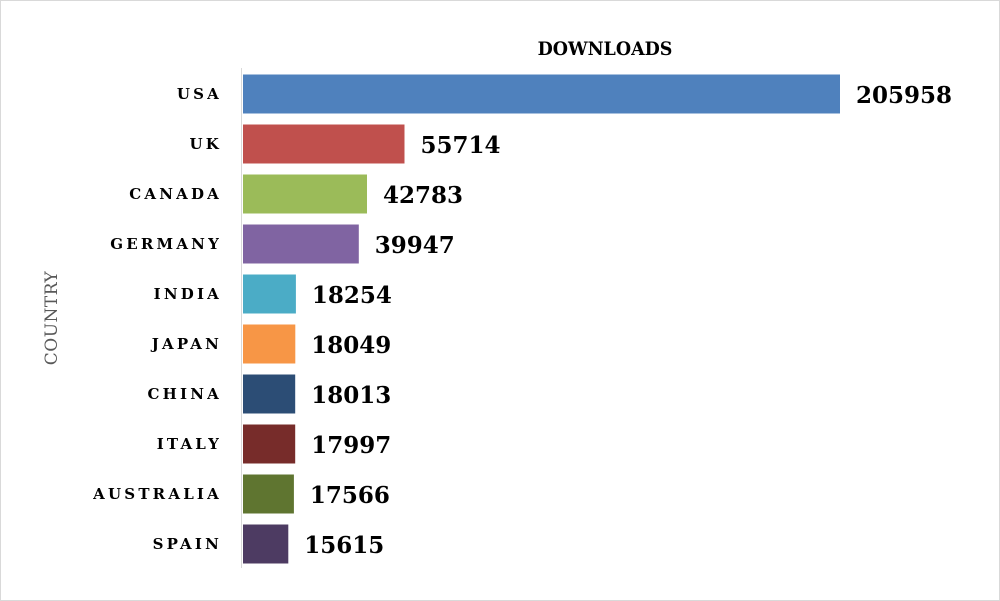  Describe the element at coordinates (185, 394) in the screenshot. I see `category-label-china: CHINA` at that location.